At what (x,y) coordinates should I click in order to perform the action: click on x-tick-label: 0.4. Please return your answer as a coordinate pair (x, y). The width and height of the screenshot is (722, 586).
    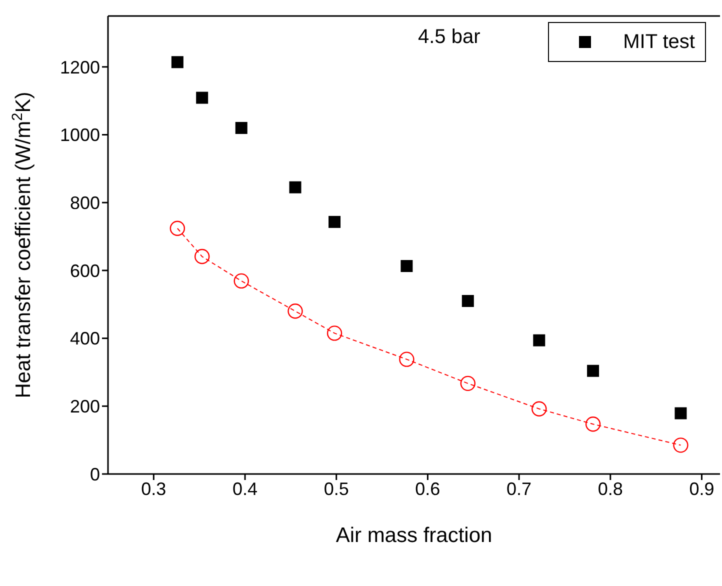
    Looking at the image, I should click on (245, 488).